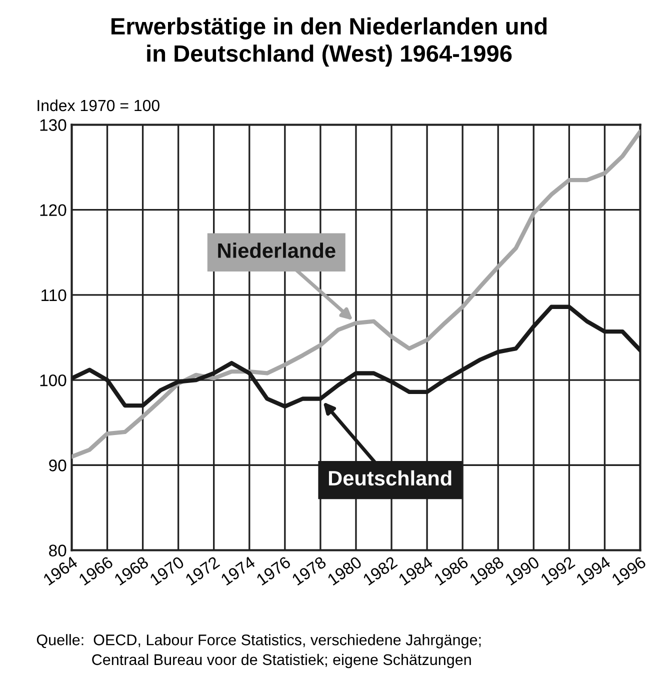 The width and height of the screenshot is (658, 693). Describe the element at coordinates (99, 105) in the screenshot. I see `y-axis-title: Index 1970 = 100` at that location.